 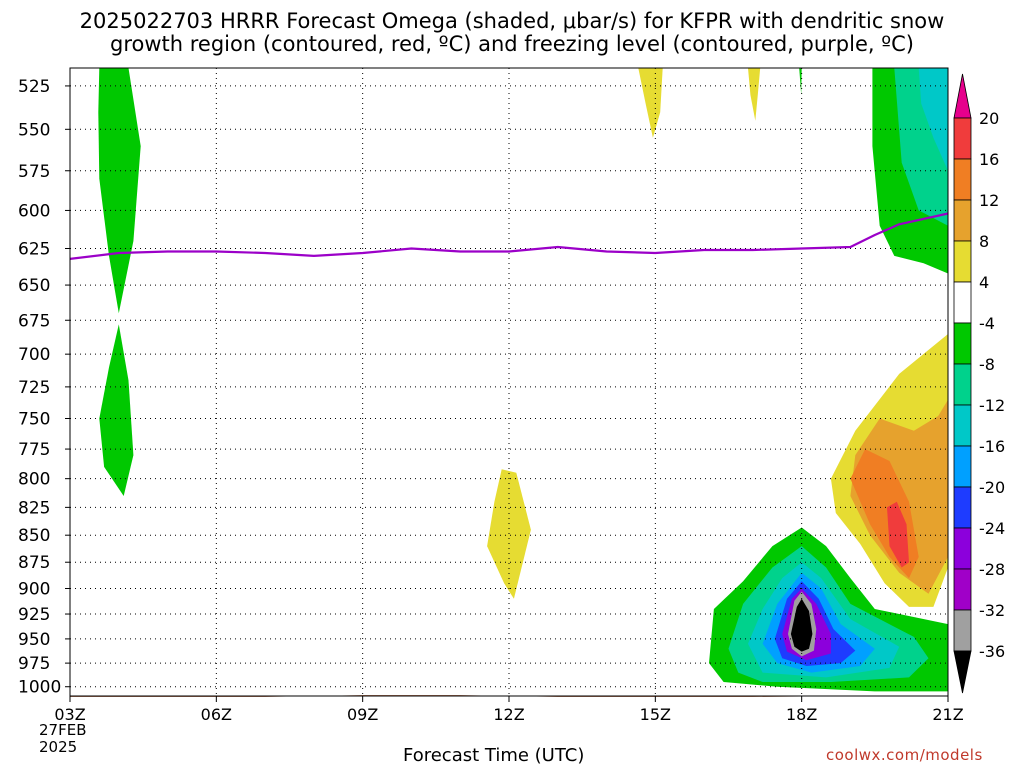 What do you see at coordinates (947, 714) in the screenshot?
I see `x-tick-label: 21Z` at bounding box center [947, 714].